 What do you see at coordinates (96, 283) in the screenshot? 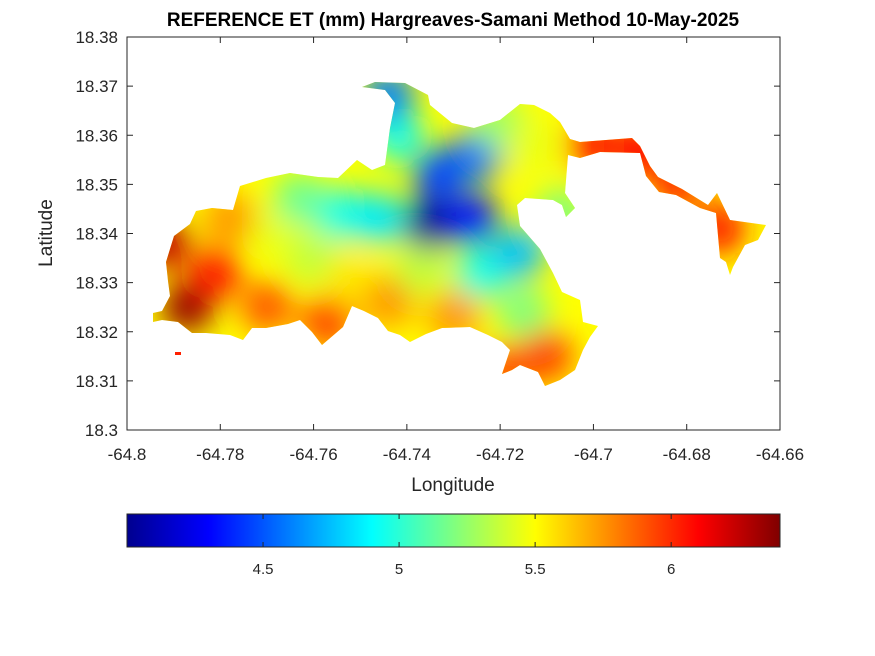
I see `y-tick-label: 18.33` at bounding box center [96, 283].